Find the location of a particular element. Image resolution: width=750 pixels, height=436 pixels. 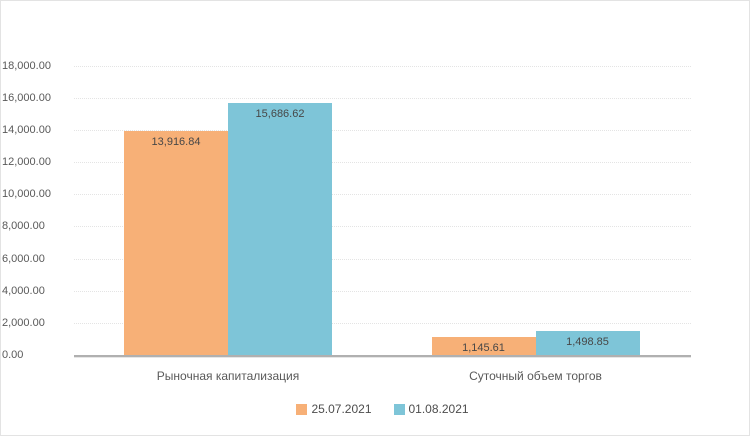

y-axis-tick-label: 12,000.00 is located at coordinates (26, 162).